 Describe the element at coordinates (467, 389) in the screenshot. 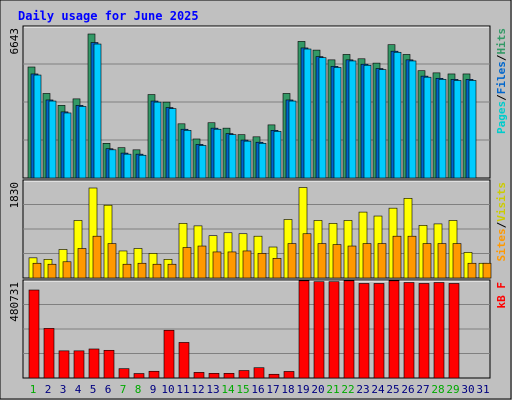

I see `x-tick-label-day-30: 30` at that location.